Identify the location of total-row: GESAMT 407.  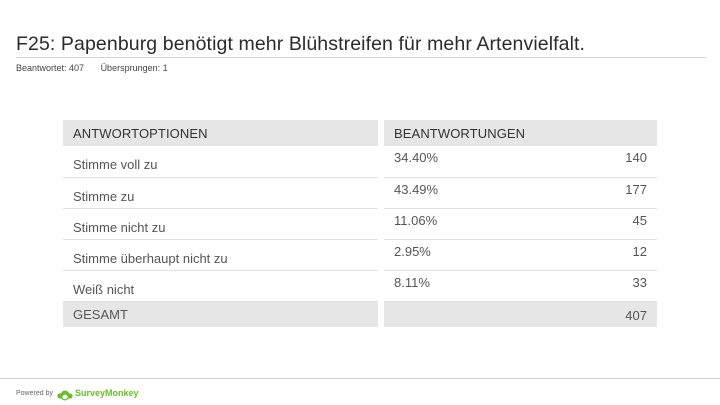
(360, 314).